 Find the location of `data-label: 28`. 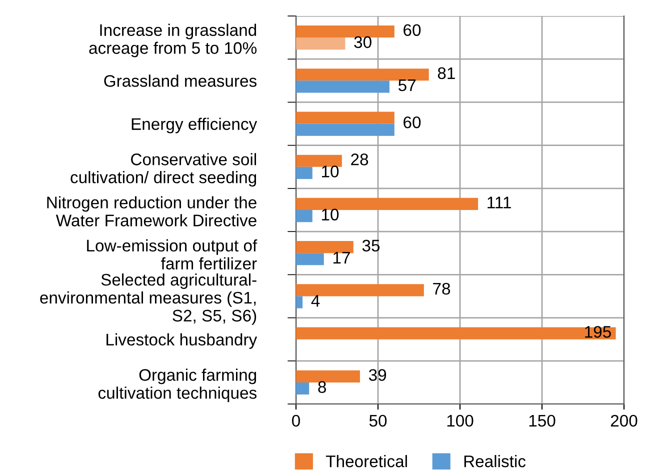

data-label: 28 is located at coordinates (359, 160).